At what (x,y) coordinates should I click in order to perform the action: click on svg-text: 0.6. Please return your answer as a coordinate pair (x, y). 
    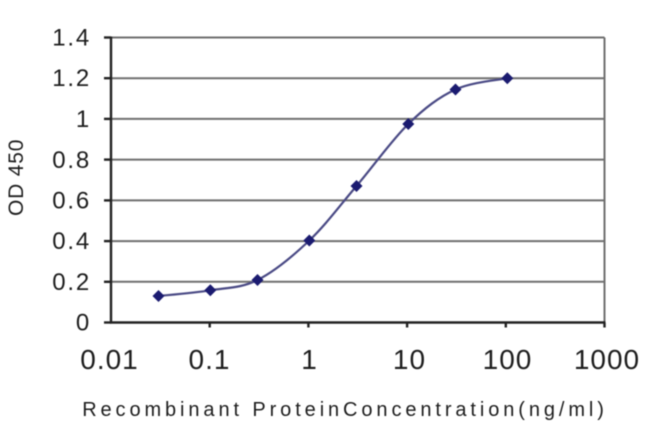
    Looking at the image, I should click on (71, 201).